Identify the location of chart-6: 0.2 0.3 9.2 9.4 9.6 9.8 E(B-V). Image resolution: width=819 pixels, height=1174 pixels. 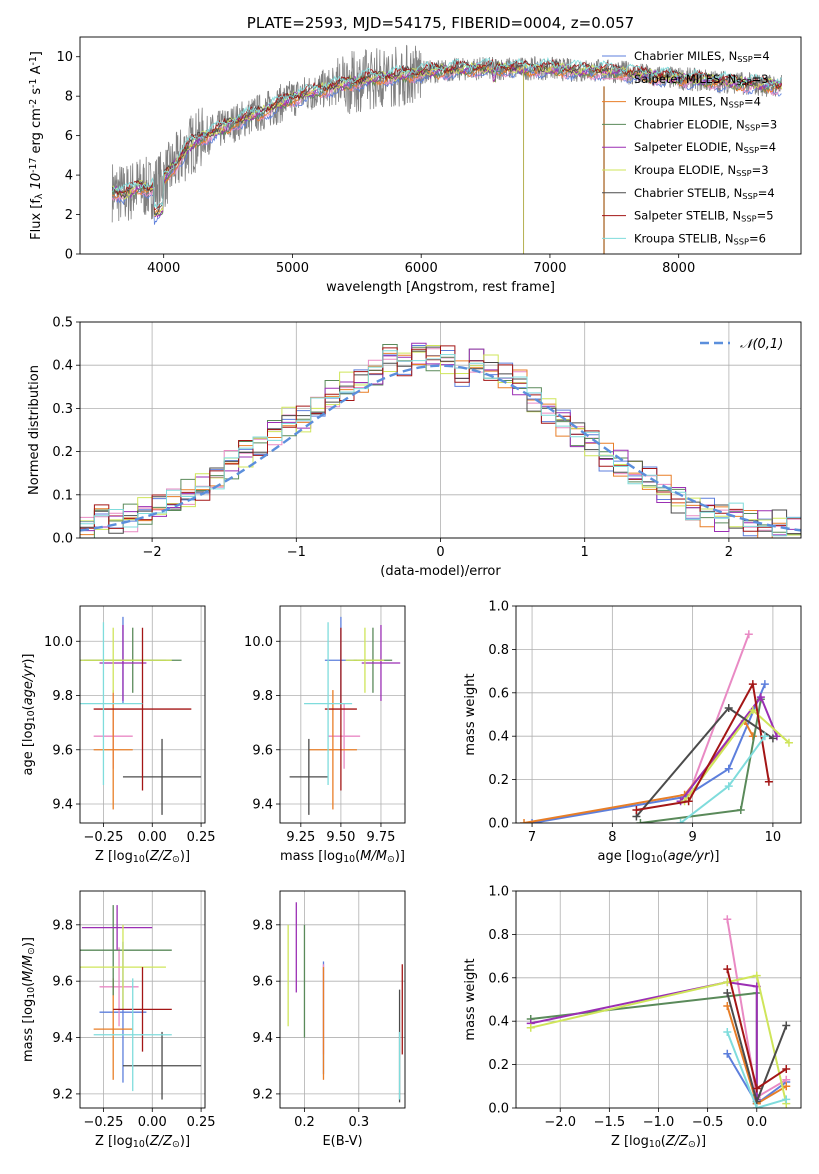
(329, 1019).